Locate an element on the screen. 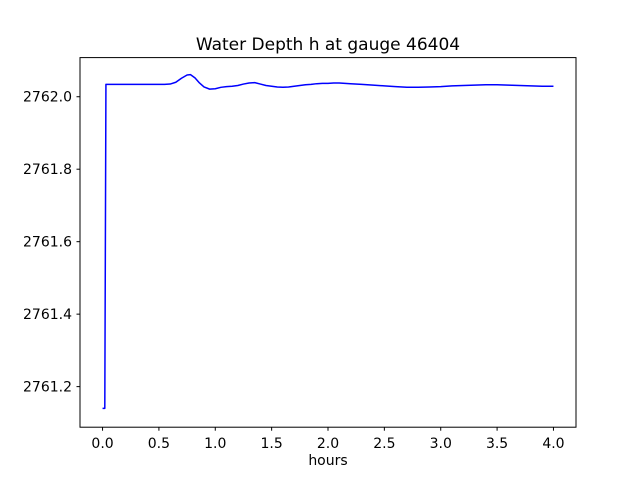  x-tick-group: 0.0 0.5 1.0 1.5 2.0 2.5 3.0 3.5 4.0 is located at coordinates (328, 439).